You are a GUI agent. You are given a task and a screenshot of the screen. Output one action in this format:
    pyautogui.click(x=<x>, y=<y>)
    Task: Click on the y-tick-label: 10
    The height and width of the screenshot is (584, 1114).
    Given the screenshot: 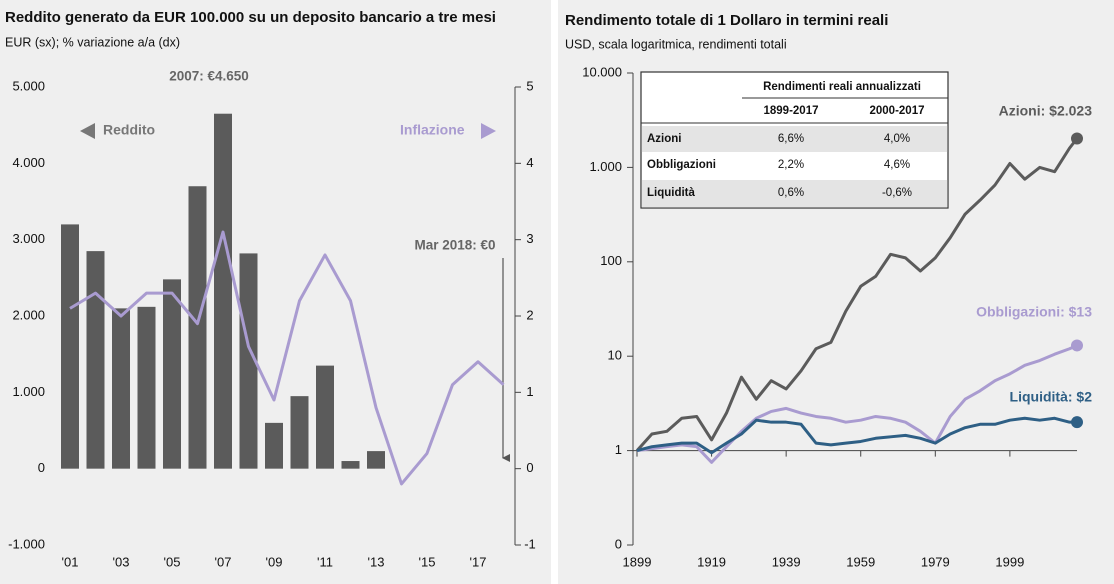 What is the action you would take?
    pyautogui.click(x=615, y=355)
    